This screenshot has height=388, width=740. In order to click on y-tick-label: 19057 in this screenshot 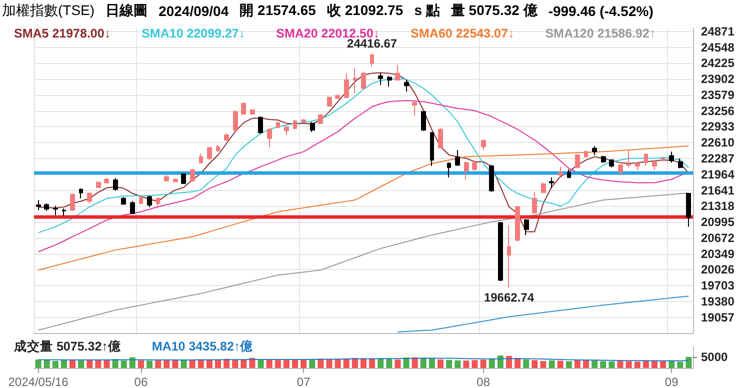, I will do `click(718, 317)`.